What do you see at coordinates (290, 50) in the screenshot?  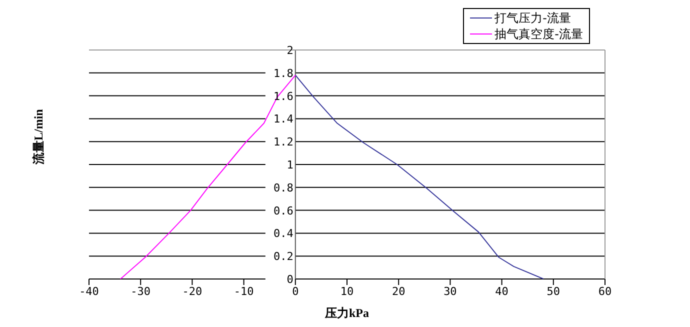 I see `y-tick-label: 2` at bounding box center [290, 50].